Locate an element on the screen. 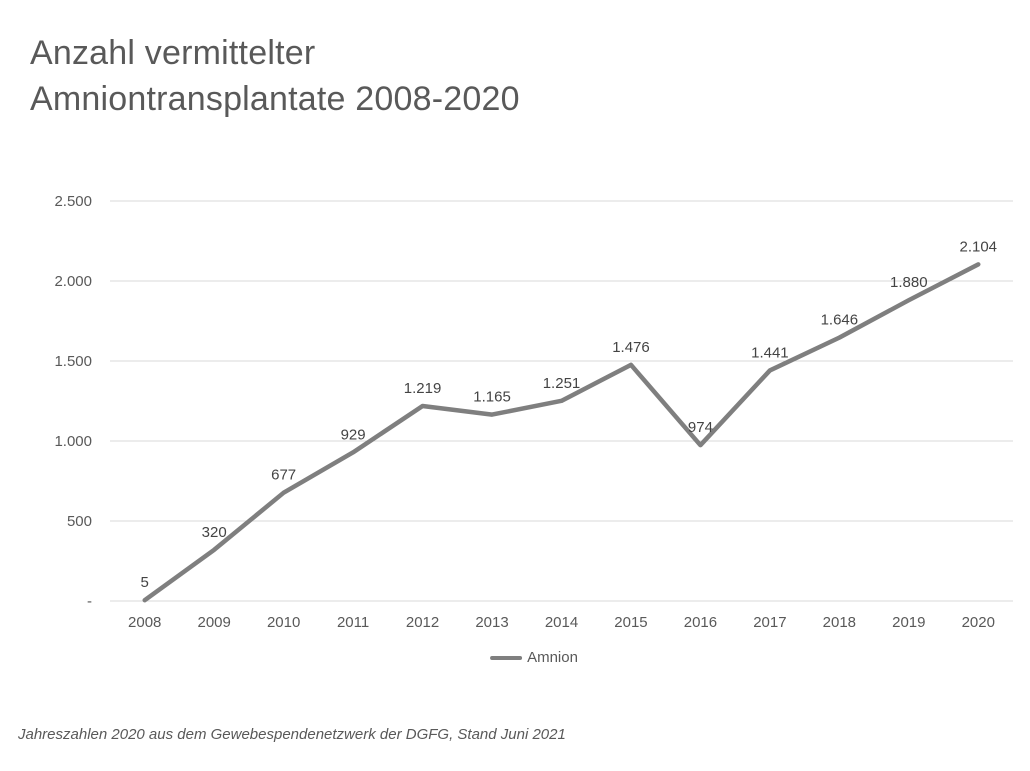 The image size is (1030, 771). line-series-marker-icon is located at coordinates (506, 657).